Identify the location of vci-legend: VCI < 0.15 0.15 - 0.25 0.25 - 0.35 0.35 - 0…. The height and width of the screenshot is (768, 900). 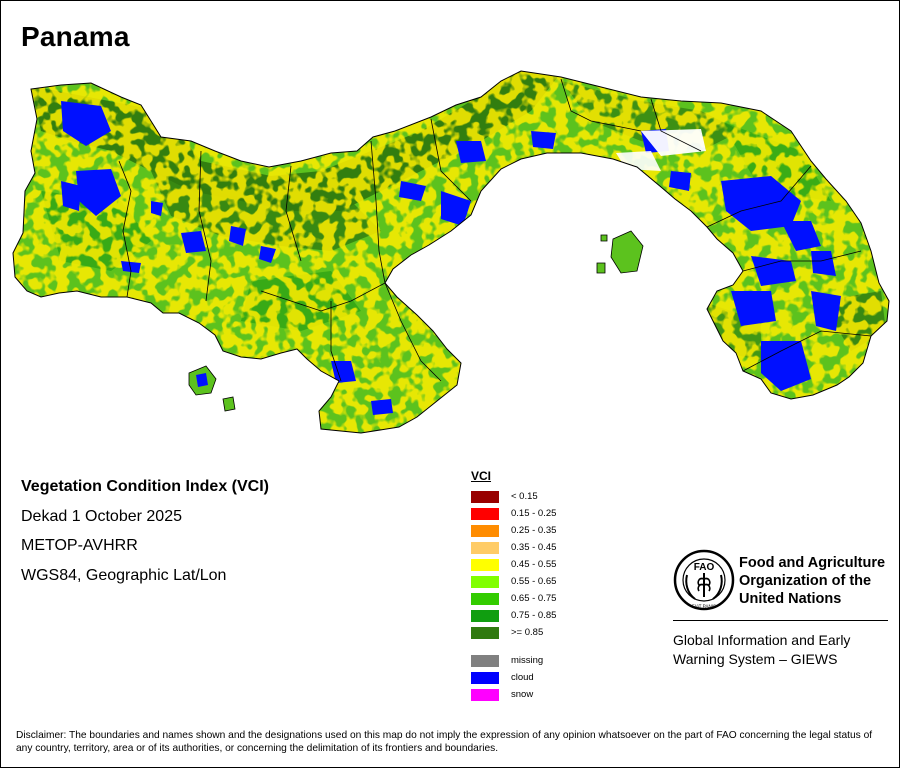
(513, 586).